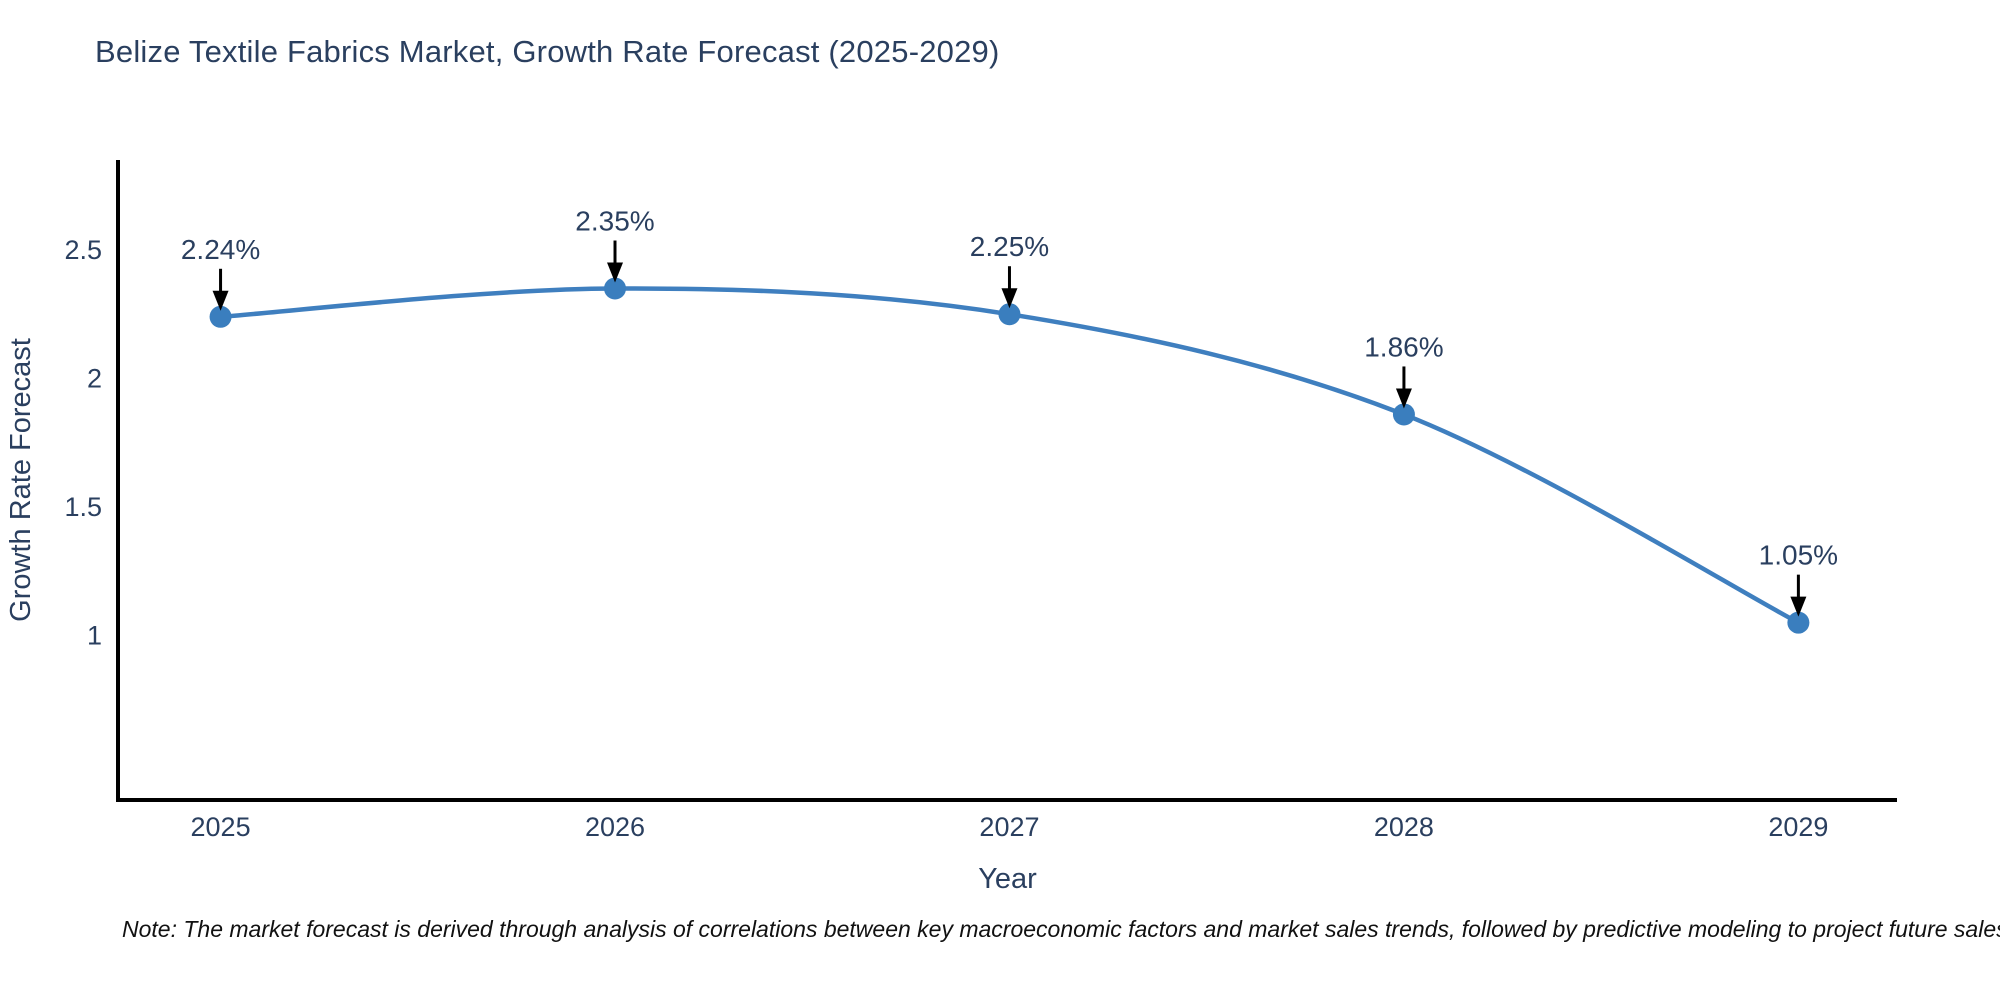 The width and height of the screenshot is (2000, 1000). Describe the element at coordinates (21, 480) in the screenshot. I see `y-axis-title: Growth Rate Forecast` at that location.